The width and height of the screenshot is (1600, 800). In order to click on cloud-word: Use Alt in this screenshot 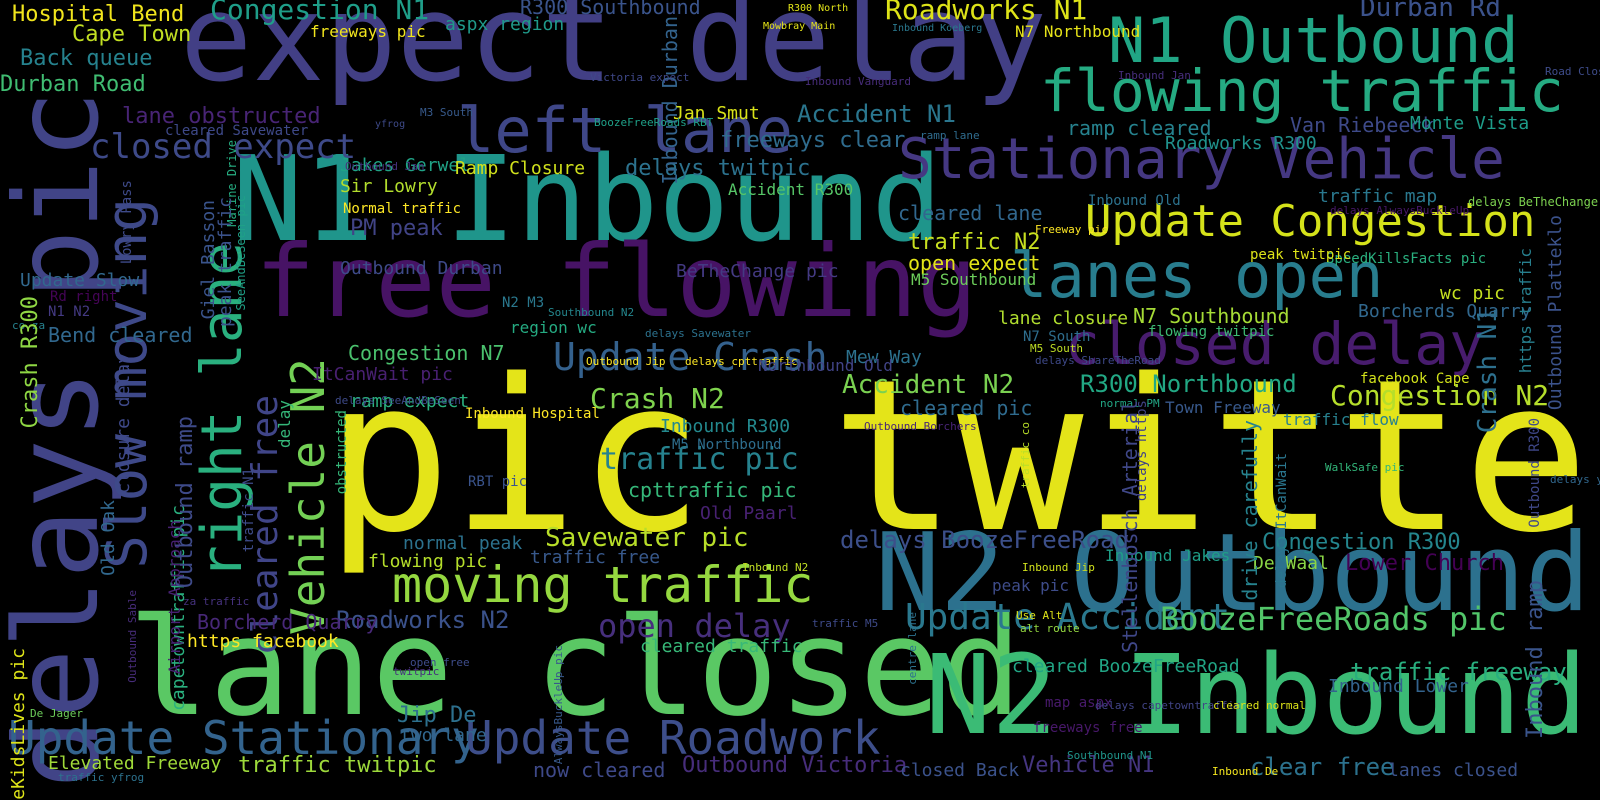, I will do `click(1039, 615)`.